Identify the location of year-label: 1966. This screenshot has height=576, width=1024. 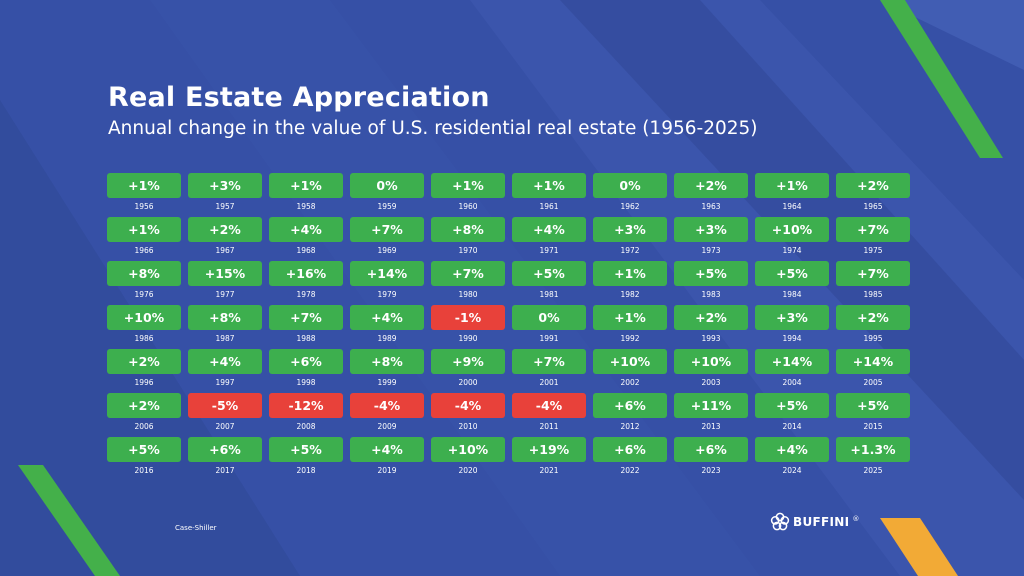
(144, 250).